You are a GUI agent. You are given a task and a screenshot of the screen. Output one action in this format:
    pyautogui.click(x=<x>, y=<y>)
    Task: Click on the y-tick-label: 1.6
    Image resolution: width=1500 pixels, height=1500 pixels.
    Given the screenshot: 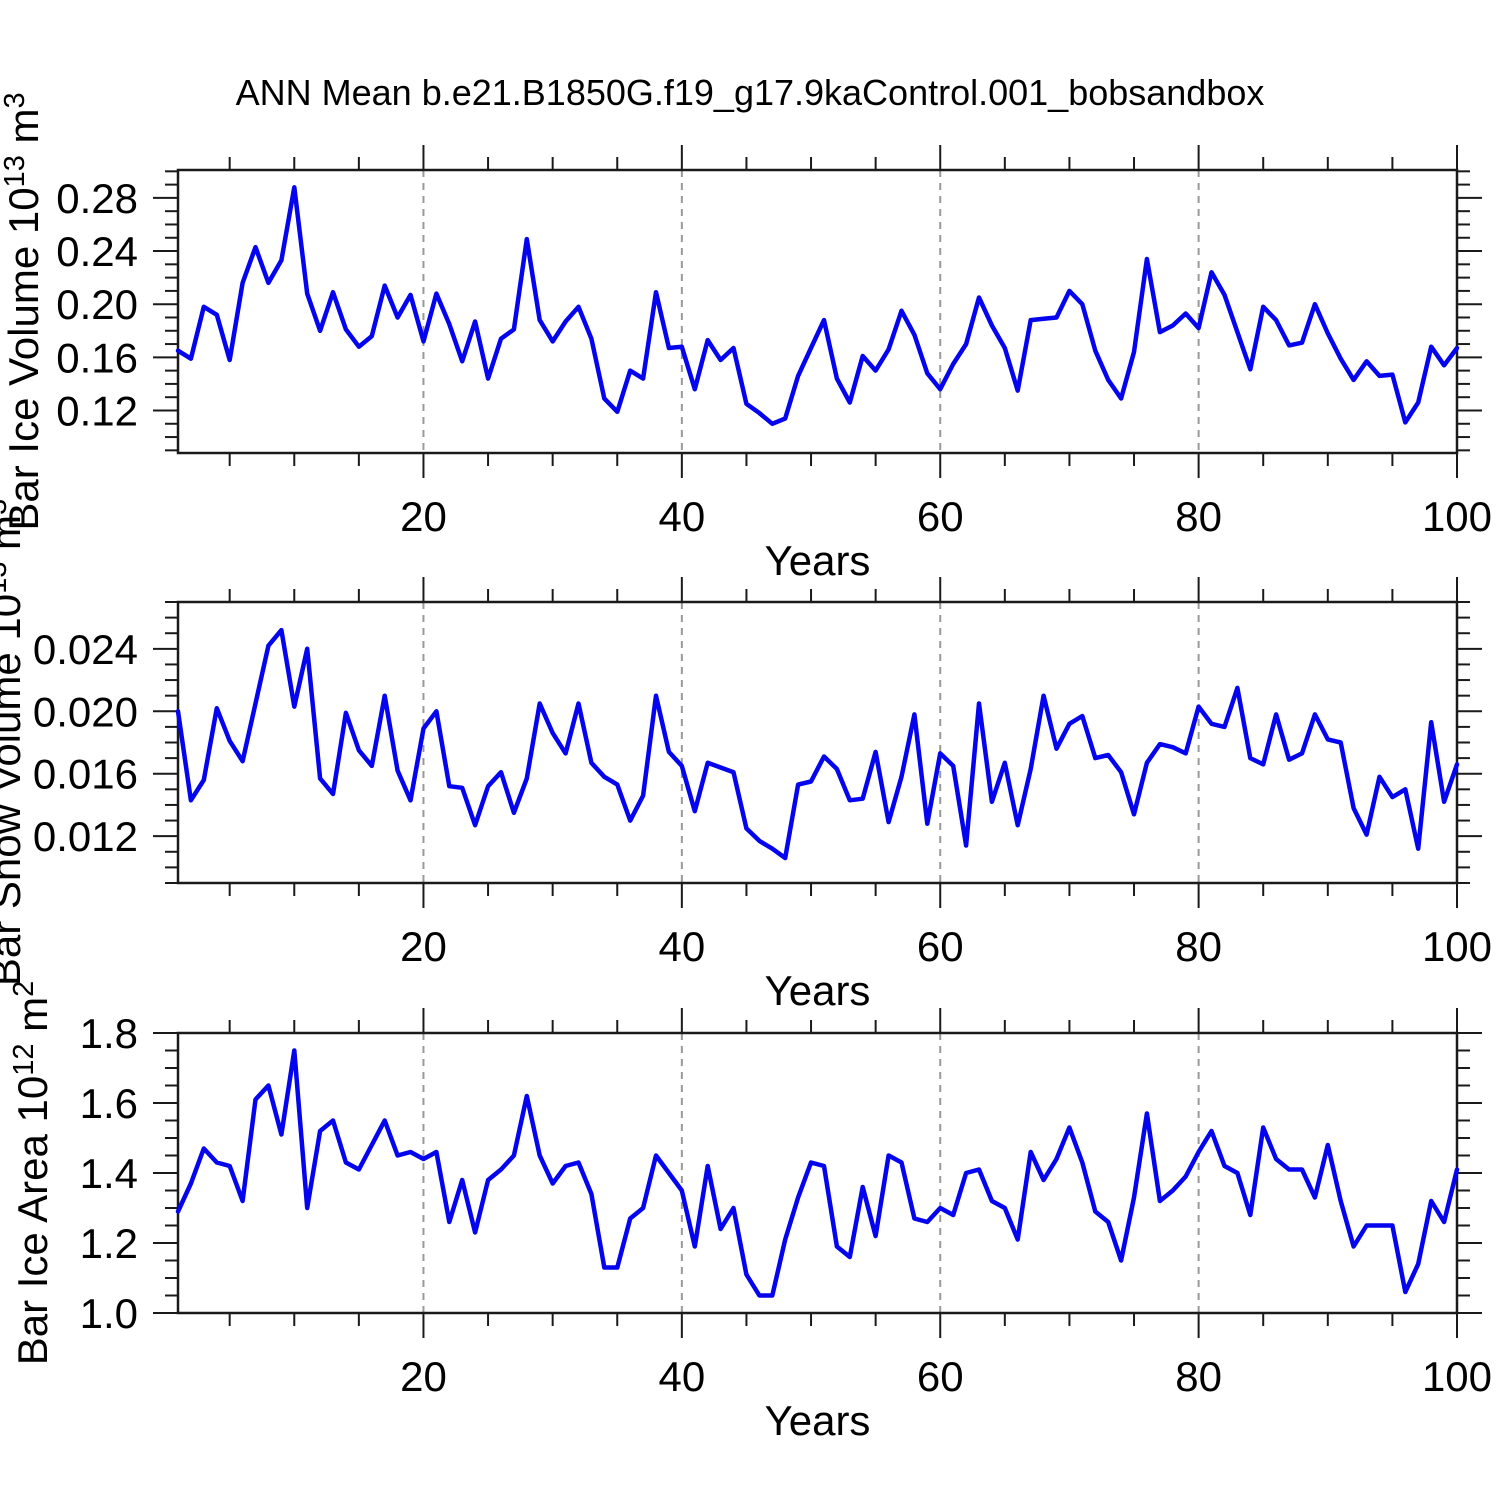 What is the action you would take?
    pyautogui.click(x=109, y=1103)
    